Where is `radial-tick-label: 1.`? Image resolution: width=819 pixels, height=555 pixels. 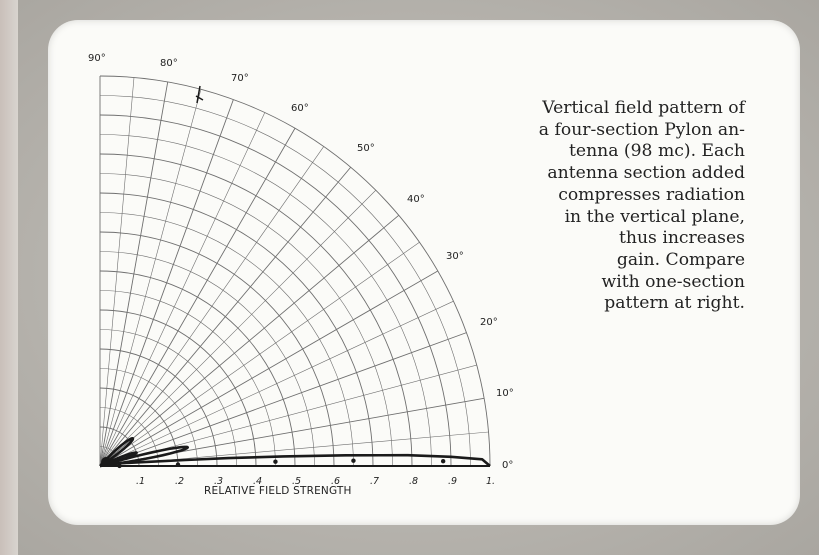 radial-tick-label: 1. is located at coordinates (490, 481).